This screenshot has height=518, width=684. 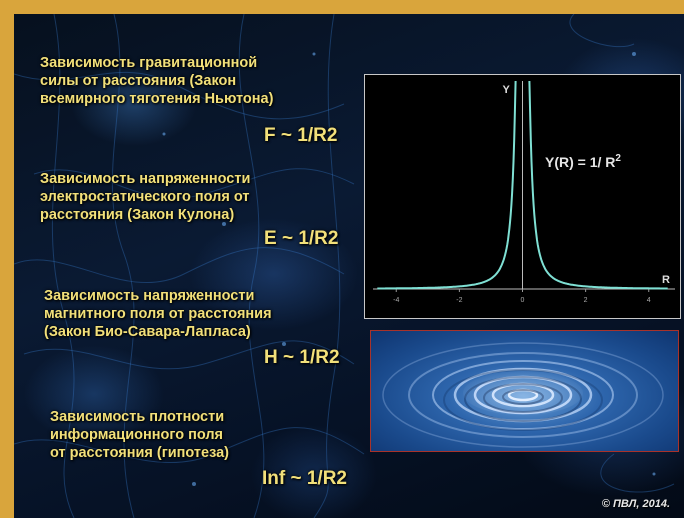 What do you see at coordinates (447, 185) in the screenshot?
I see `curve-left-branch` at bounding box center [447, 185].